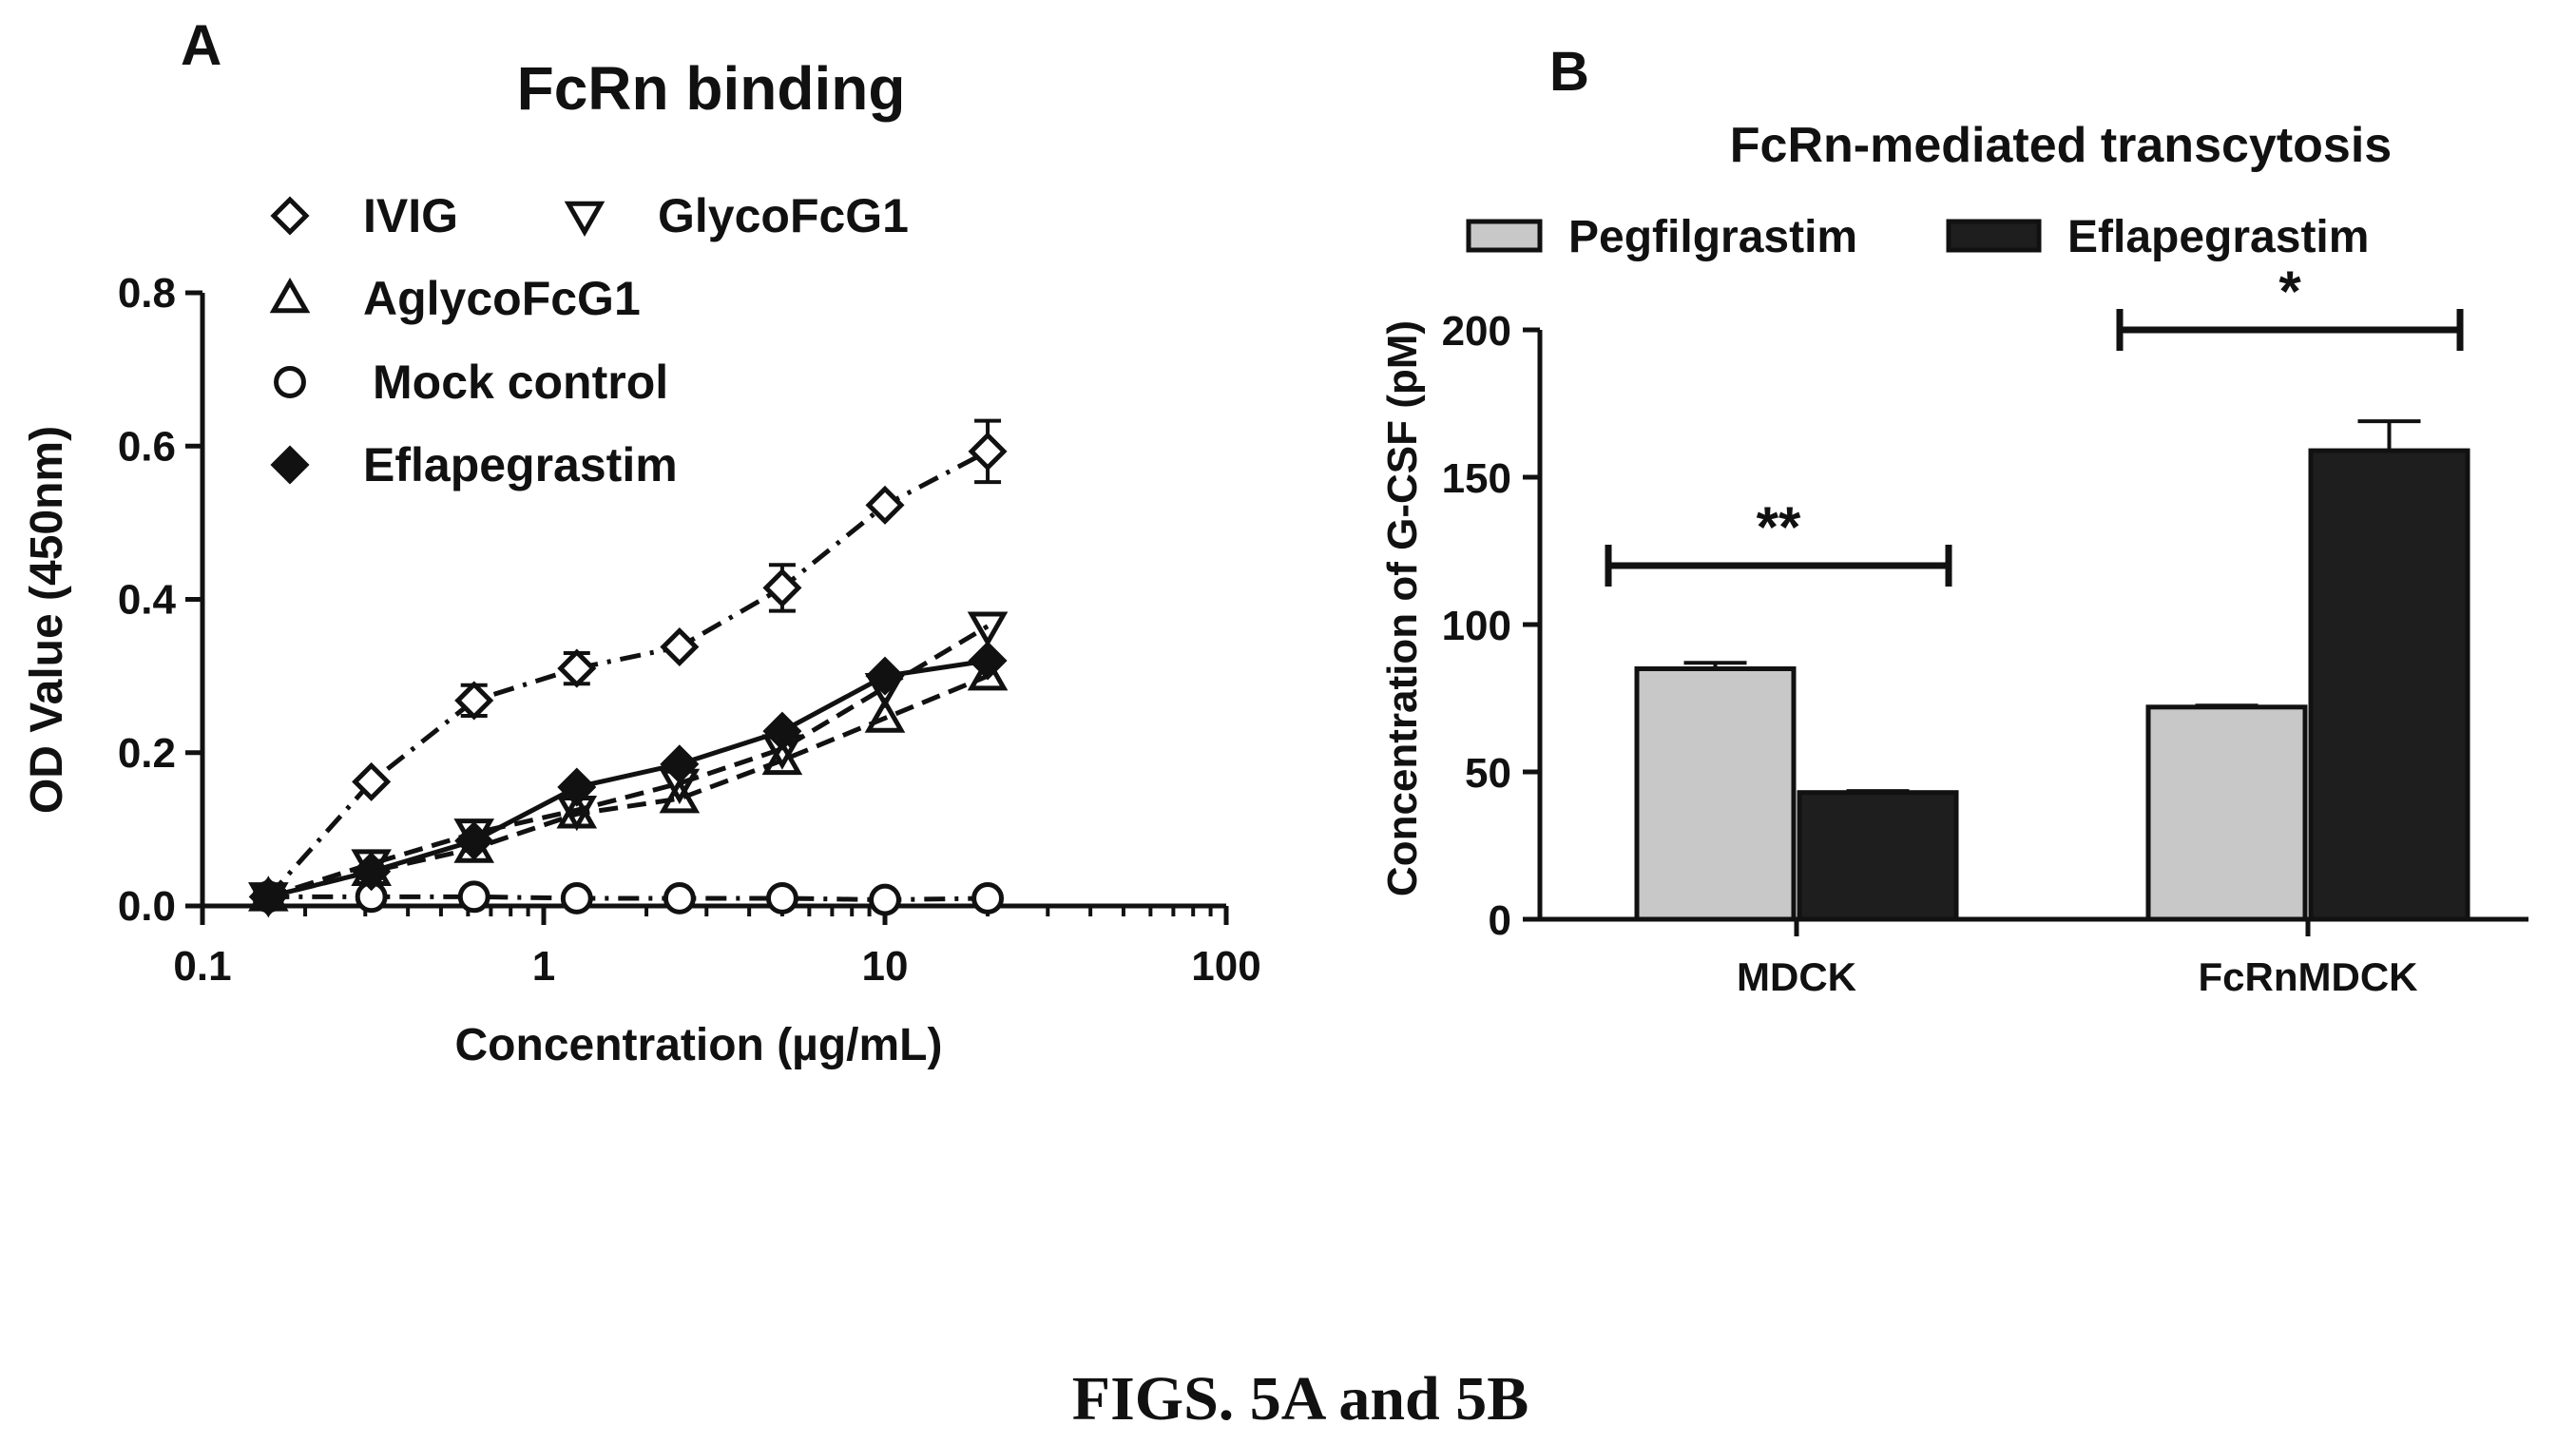  Describe the element at coordinates (1917, 237) in the screenshot. I see `panel-b-legend: Pegfilgrastim Eflapegrastim` at that location.